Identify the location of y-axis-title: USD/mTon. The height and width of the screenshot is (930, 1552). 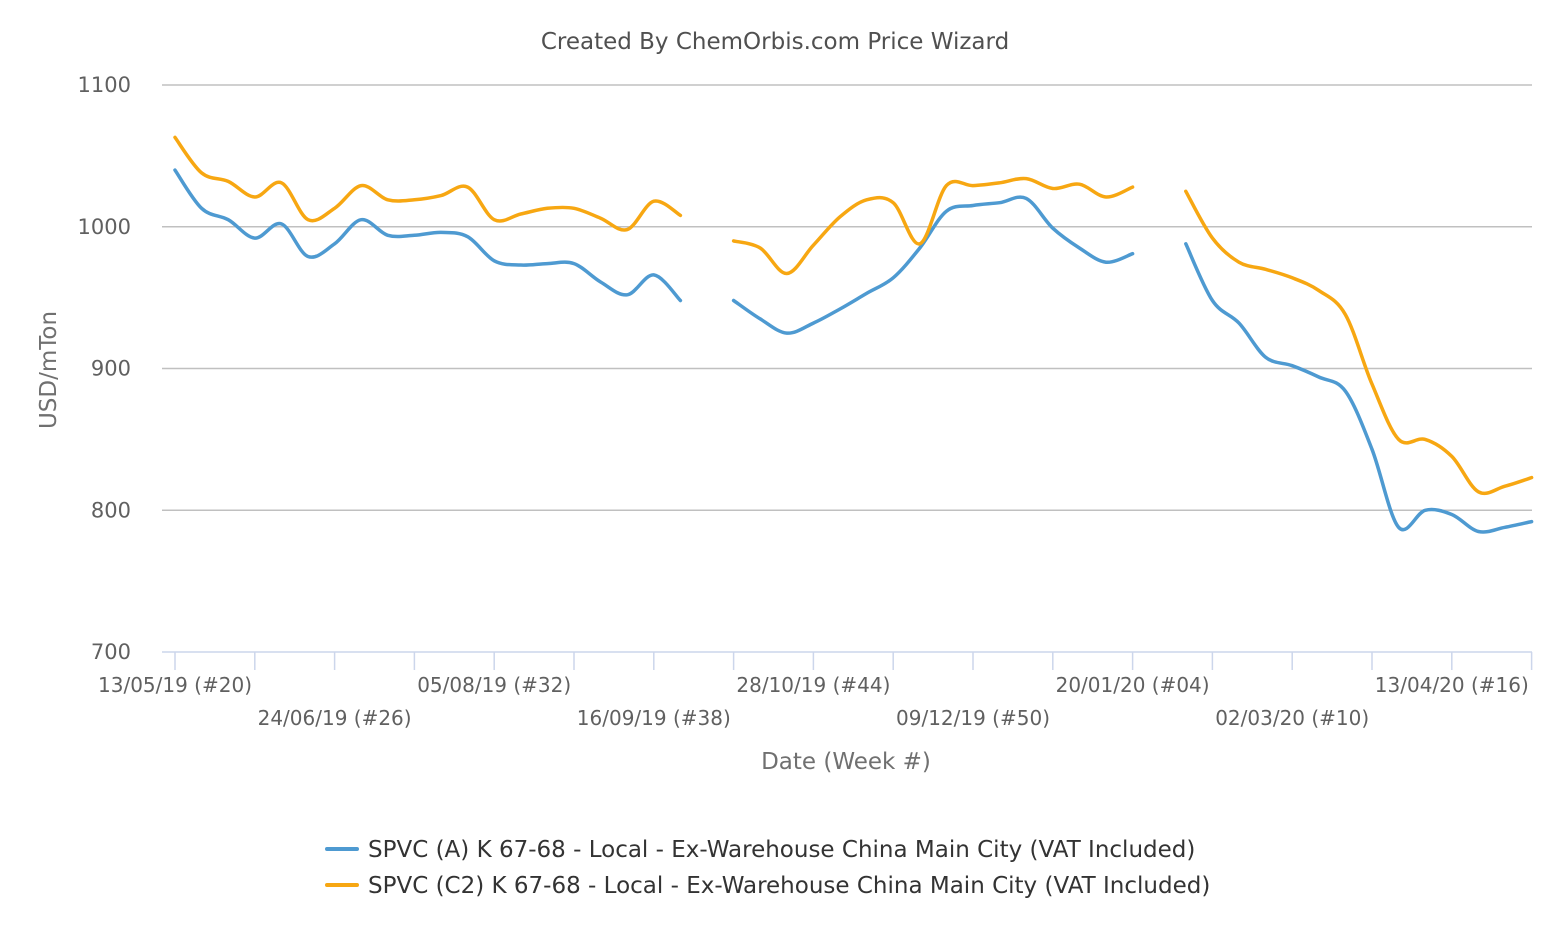
(49, 370).